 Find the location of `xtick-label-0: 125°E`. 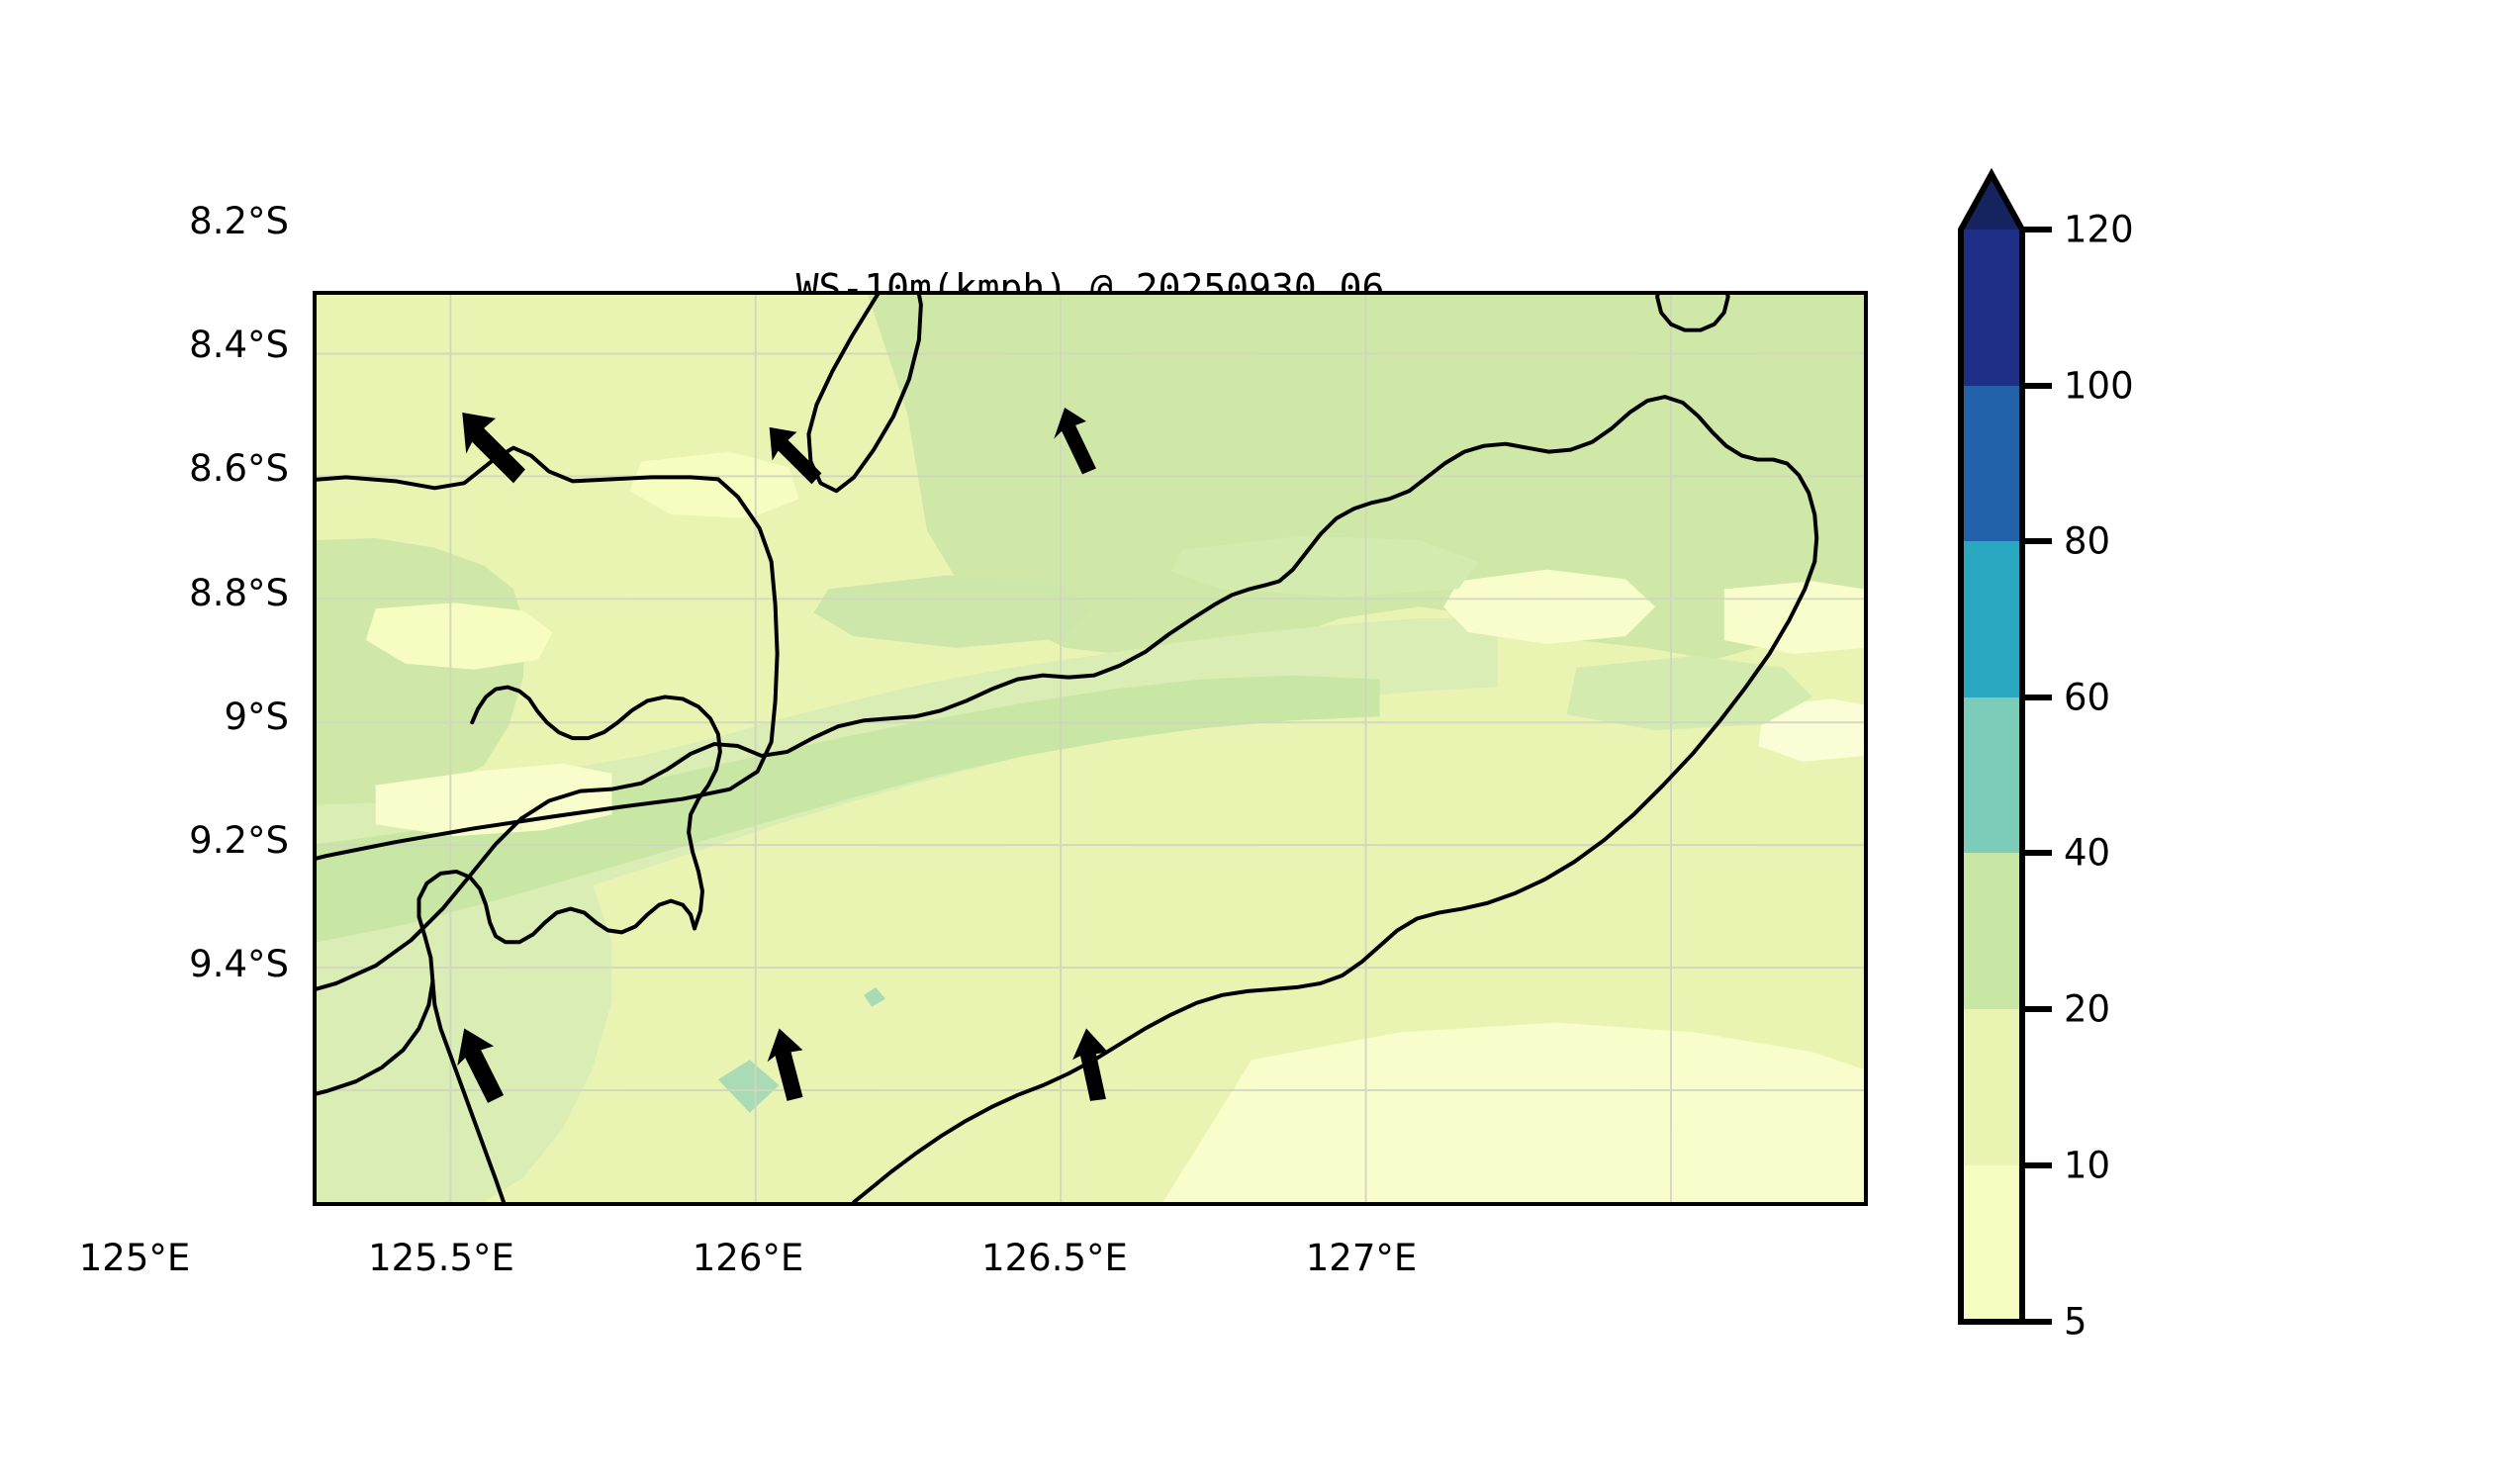

xtick-label-0: 125°E is located at coordinates (134, 1258).